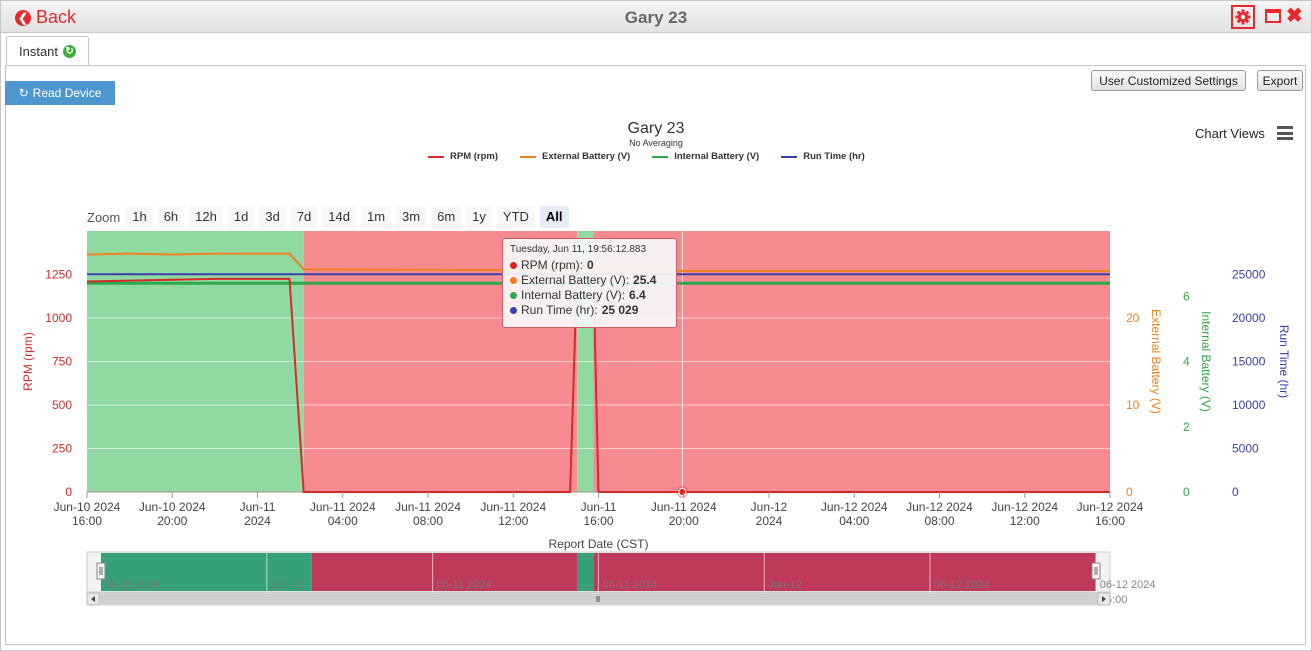  I want to click on tooltip-value: 0, so click(590, 265).